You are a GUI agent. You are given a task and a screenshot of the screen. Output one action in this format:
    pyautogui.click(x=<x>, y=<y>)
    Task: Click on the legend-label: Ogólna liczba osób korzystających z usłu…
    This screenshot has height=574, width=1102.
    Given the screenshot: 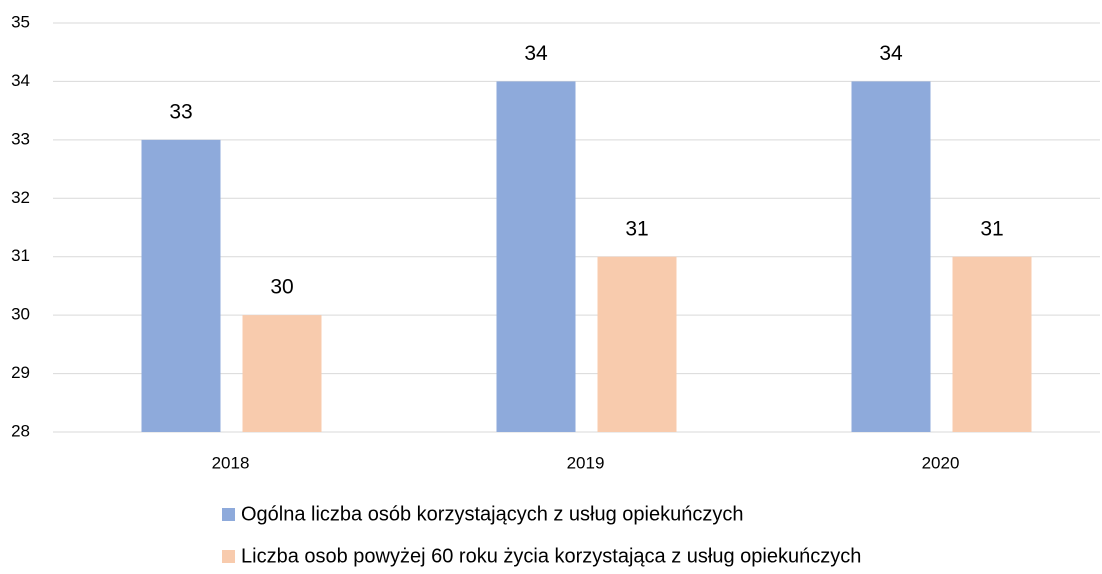 What is the action you would take?
    pyautogui.click(x=492, y=514)
    